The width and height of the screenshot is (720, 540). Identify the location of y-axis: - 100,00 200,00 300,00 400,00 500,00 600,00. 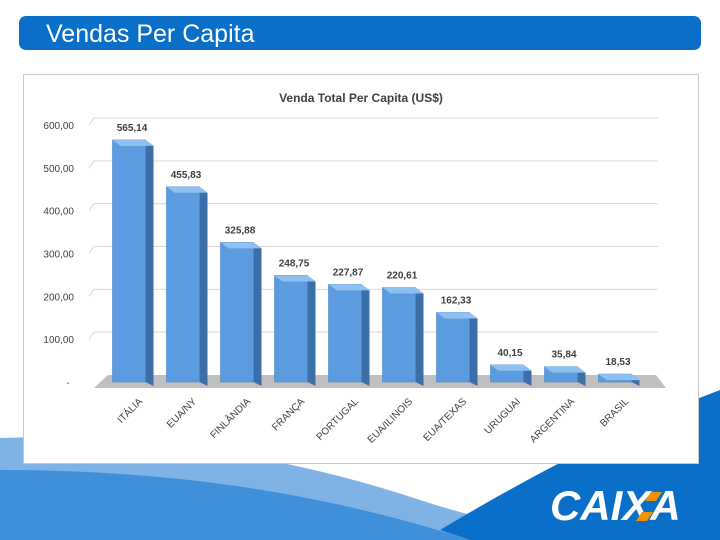
(58, 255).